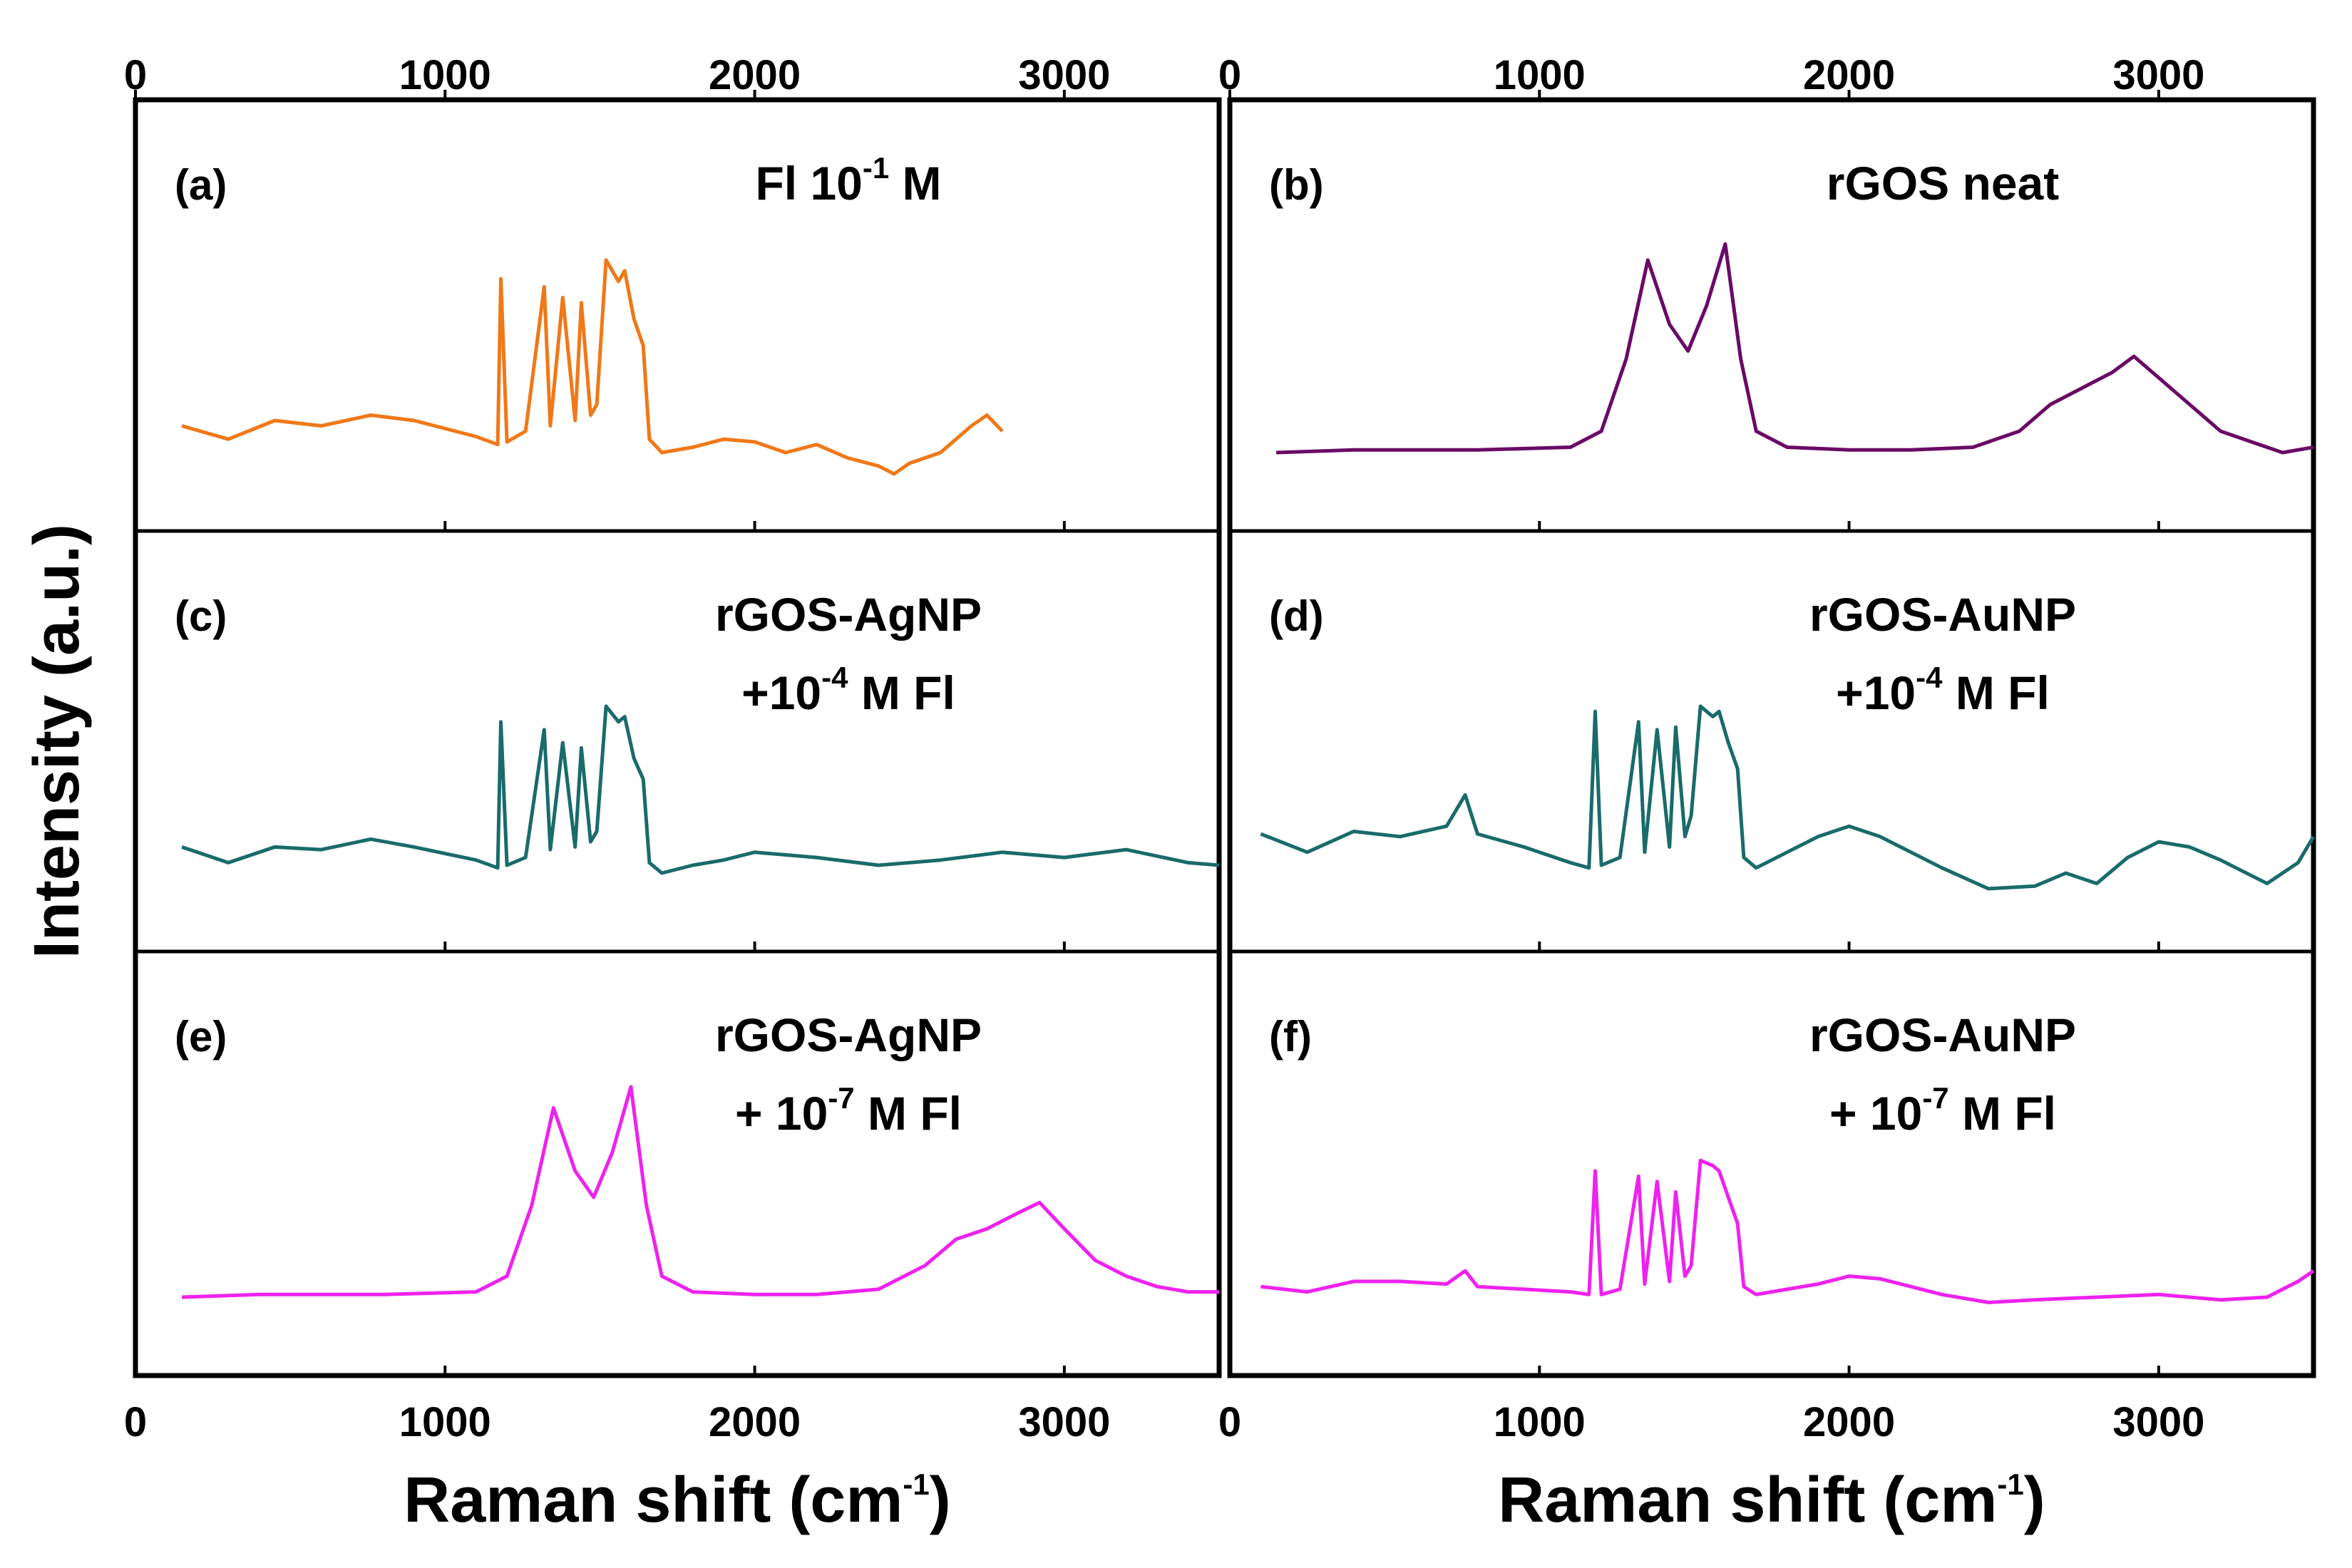  What do you see at coordinates (1296, 185) in the screenshot?
I see `panel-label-b: (b)` at bounding box center [1296, 185].